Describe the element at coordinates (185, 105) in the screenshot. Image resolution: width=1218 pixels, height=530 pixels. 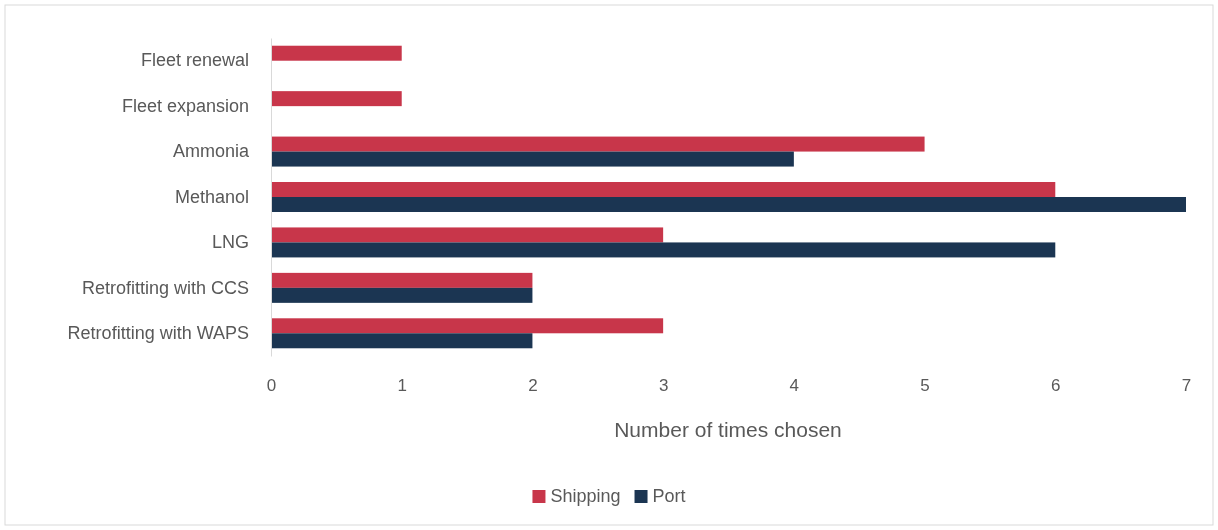
I see `y-tick-label: Fleet expansion` at that location.